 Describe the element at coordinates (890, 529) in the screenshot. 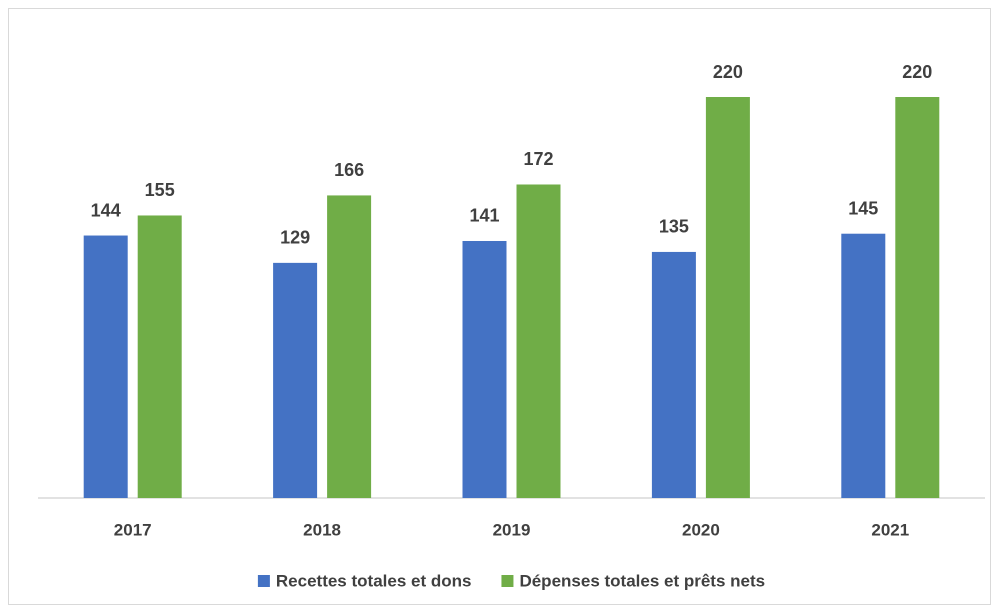

I see `x-tick-label: 2021` at that location.